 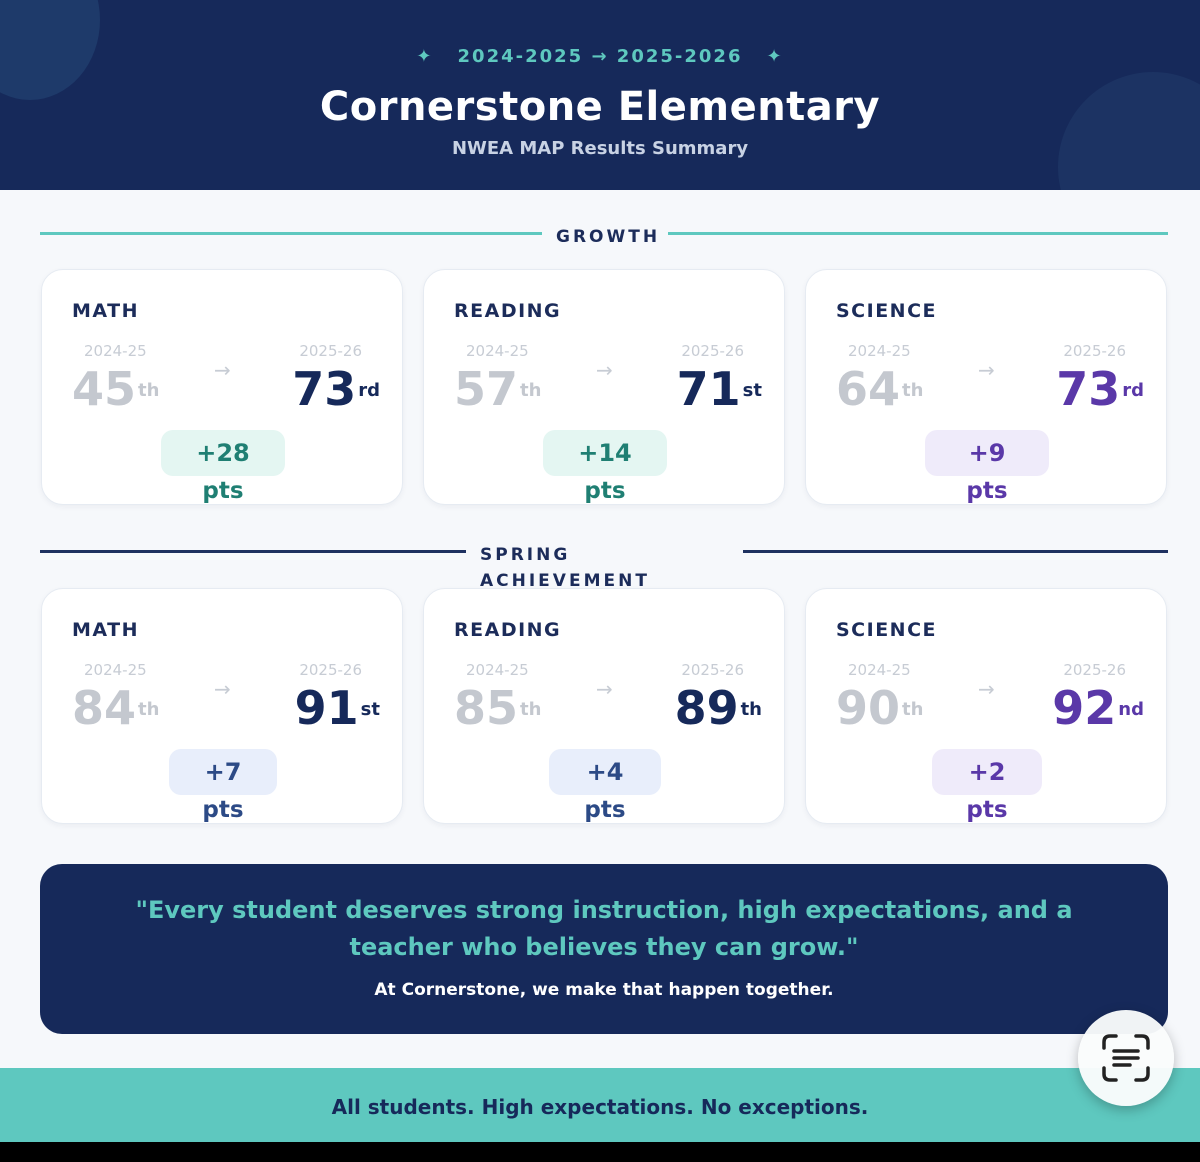 I want to click on delta-container: +2, so click(x=987, y=772).